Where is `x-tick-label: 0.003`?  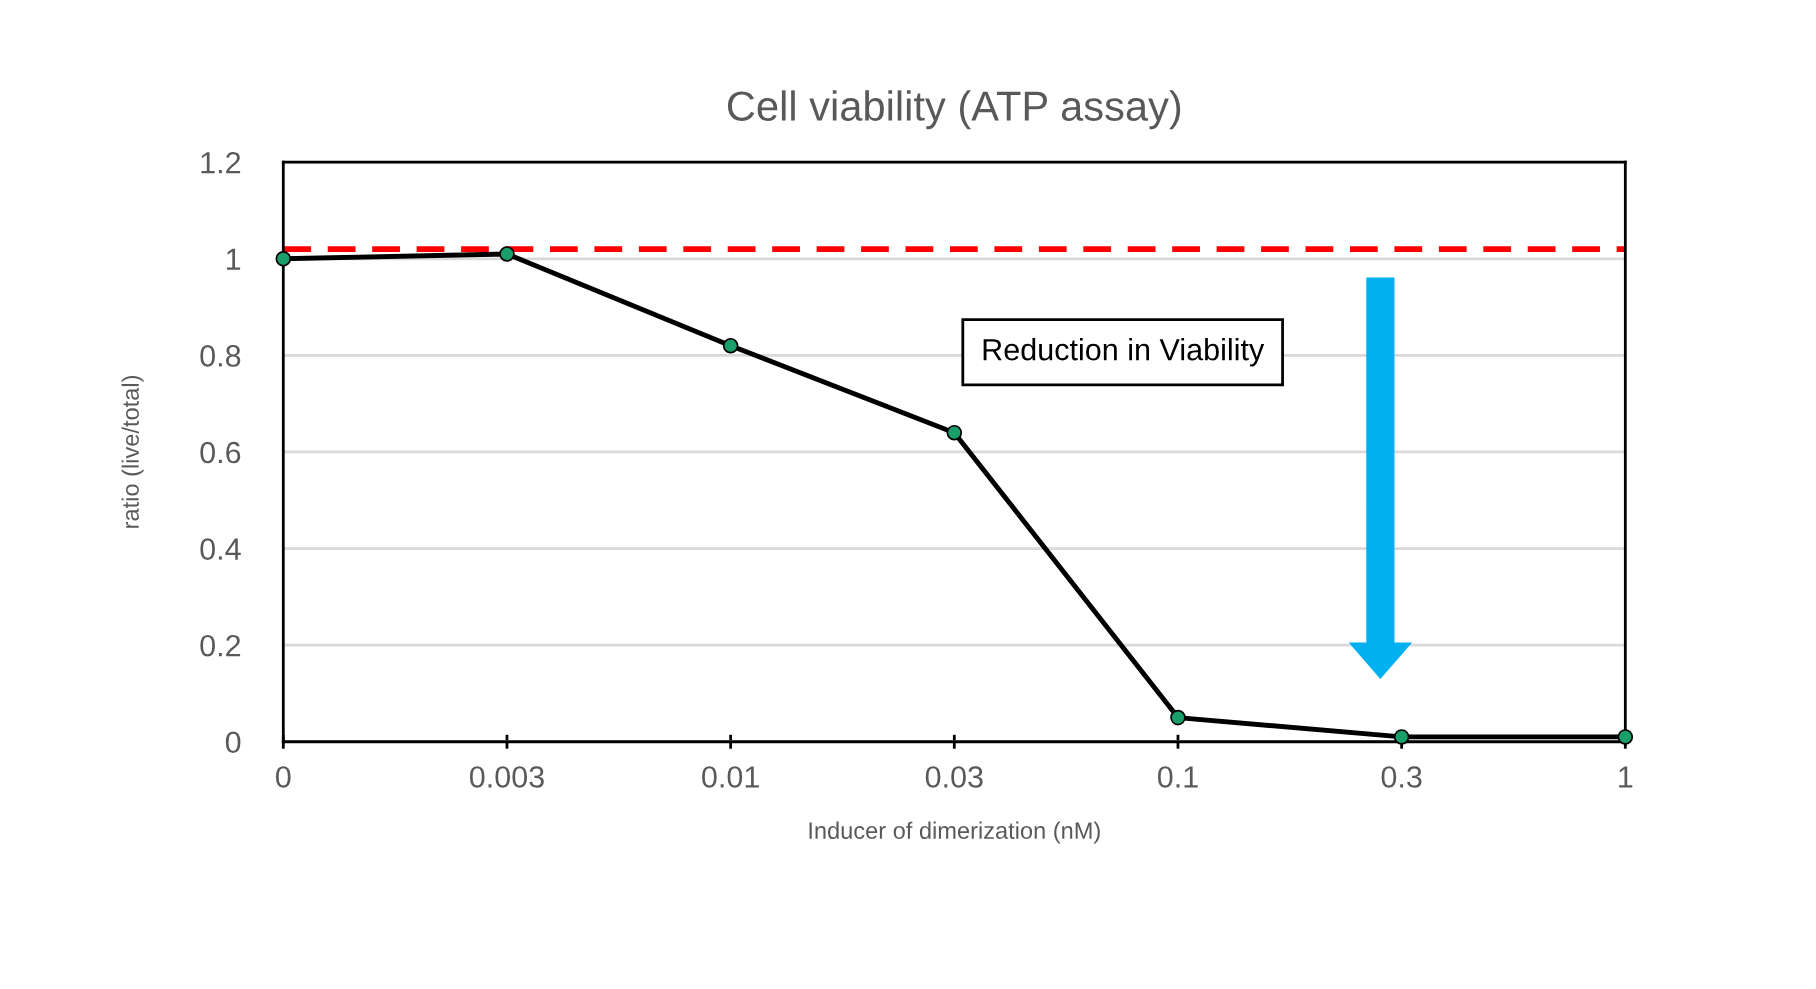 x-tick-label: 0.003 is located at coordinates (506, 777).